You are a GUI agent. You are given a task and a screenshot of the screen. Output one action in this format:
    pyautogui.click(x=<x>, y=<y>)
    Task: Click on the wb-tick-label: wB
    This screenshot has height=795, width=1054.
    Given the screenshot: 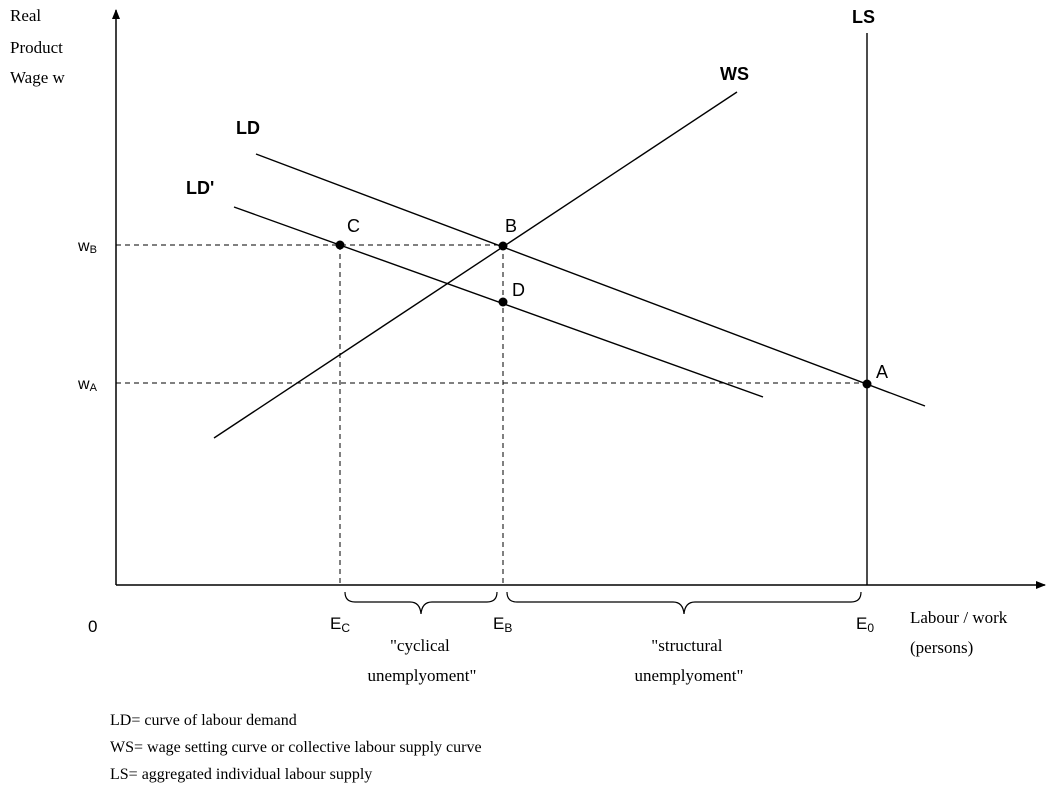 What is the action you would take?
    pyautogui.click(x=87, y=247)
    